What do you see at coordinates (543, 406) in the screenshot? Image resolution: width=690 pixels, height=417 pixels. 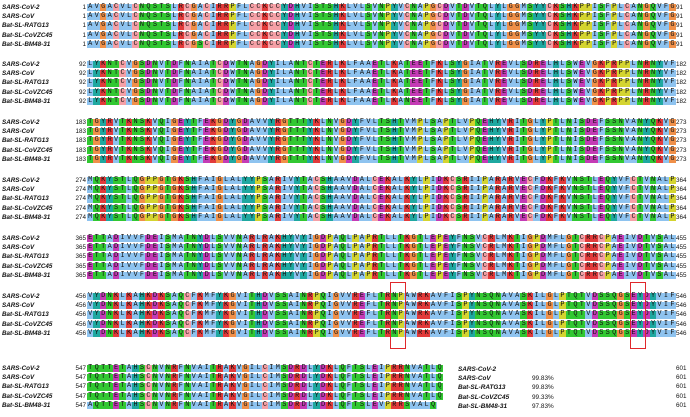 I see `identity-percent: 97.83%` at bounding box center [543, 406].